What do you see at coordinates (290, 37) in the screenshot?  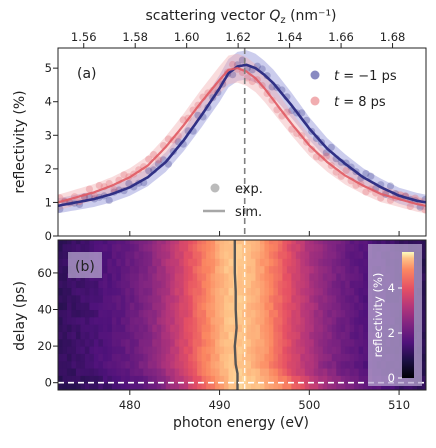 I see `top-tick-label: 1.64` at bounding box center [290, 37].